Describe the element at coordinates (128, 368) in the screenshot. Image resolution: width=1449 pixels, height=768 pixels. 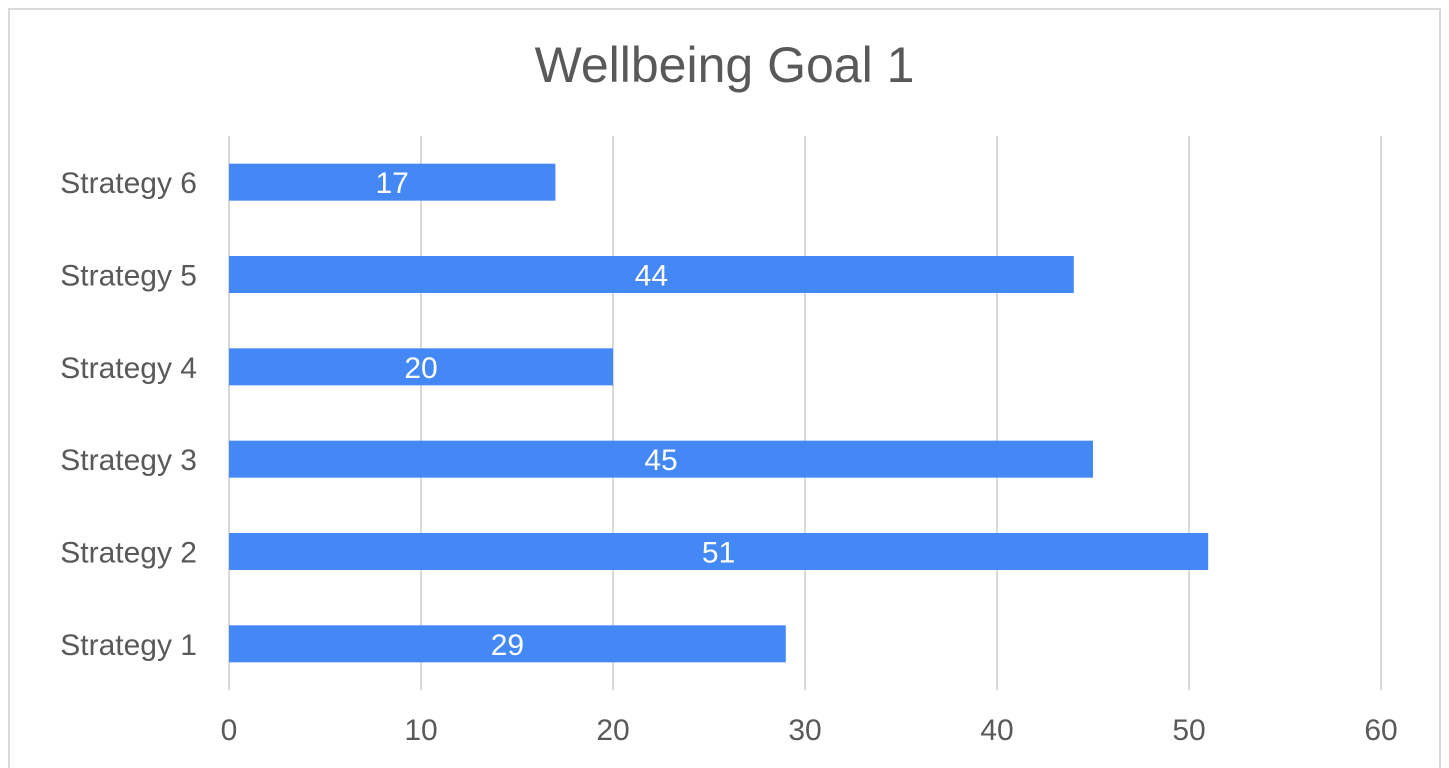
I see `category-label: Strategy 4` at that location.